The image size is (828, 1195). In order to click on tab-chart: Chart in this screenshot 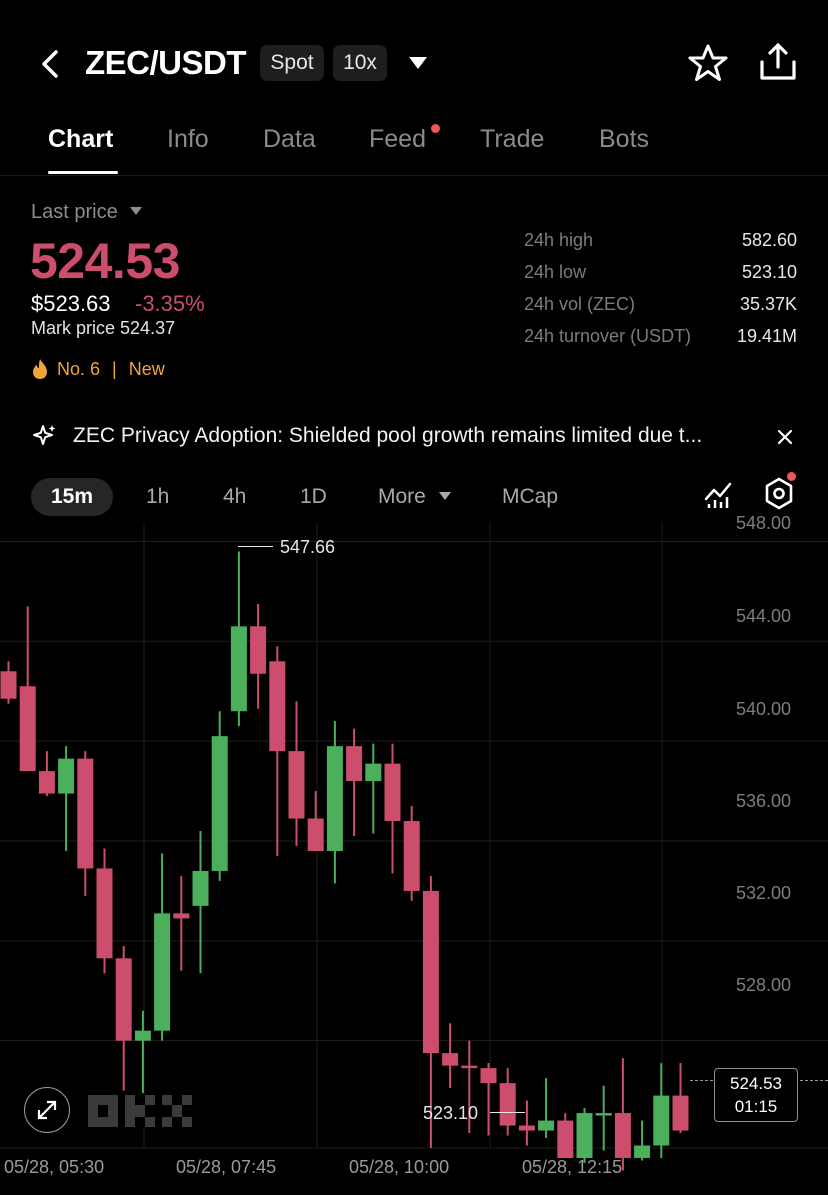, I will do `click(81, 139)`.